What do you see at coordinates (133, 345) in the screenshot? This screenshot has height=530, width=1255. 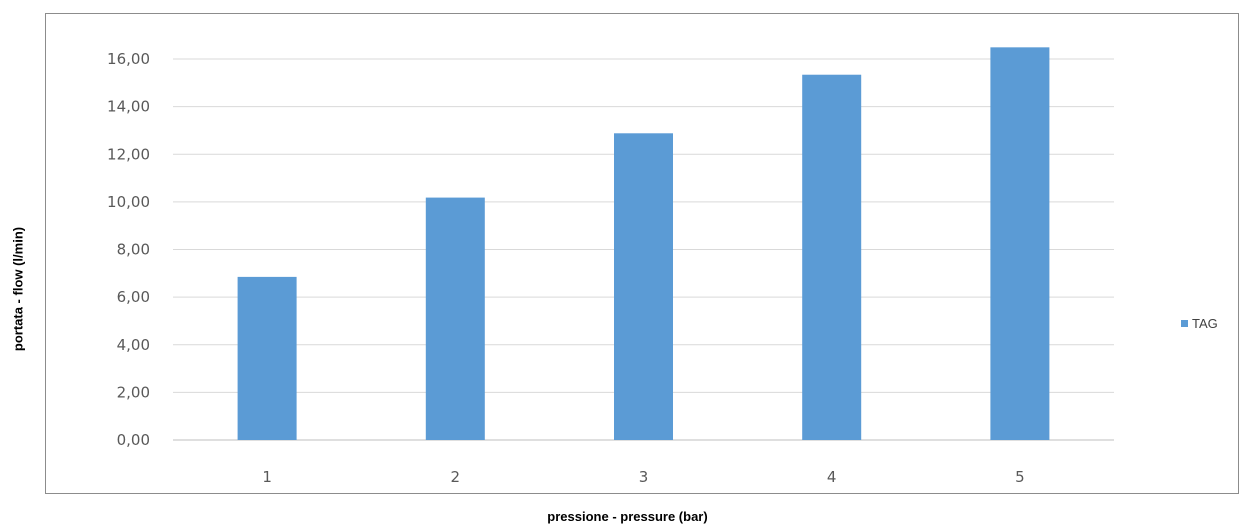 I see `y-tick-label: 4,00` at bounding box center [133, 345].